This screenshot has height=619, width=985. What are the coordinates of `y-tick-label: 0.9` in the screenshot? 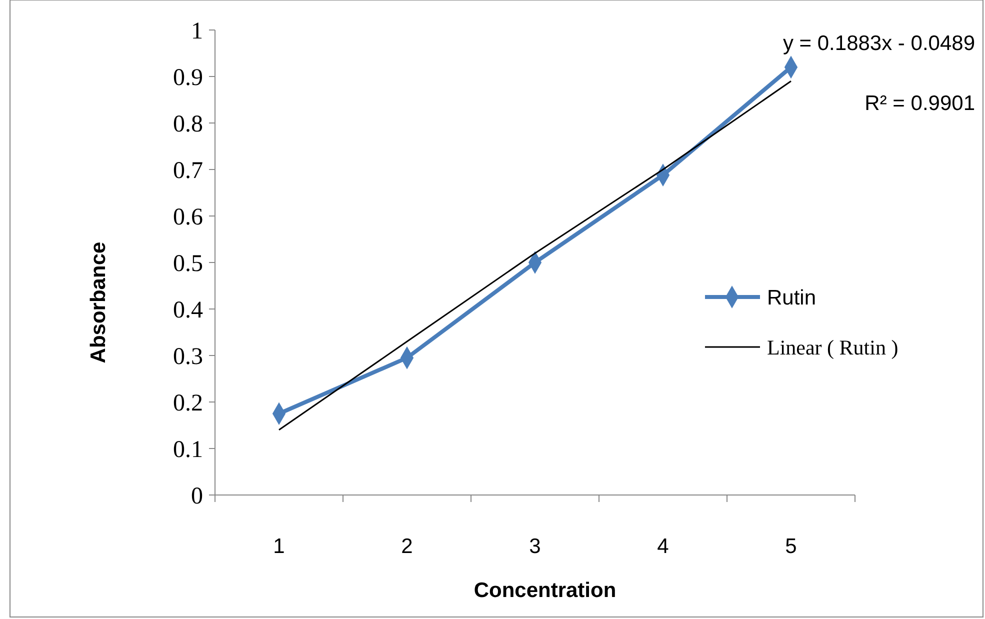 It's located at (188, 77).